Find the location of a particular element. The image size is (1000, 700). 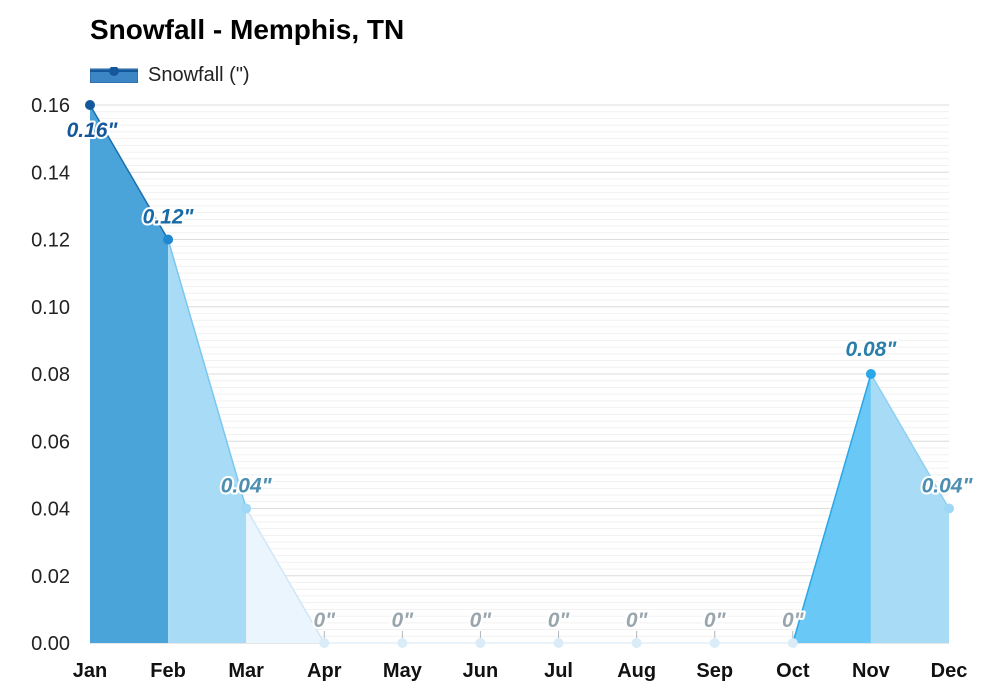

x-tick-may: May is located at coordinates (403, 671).